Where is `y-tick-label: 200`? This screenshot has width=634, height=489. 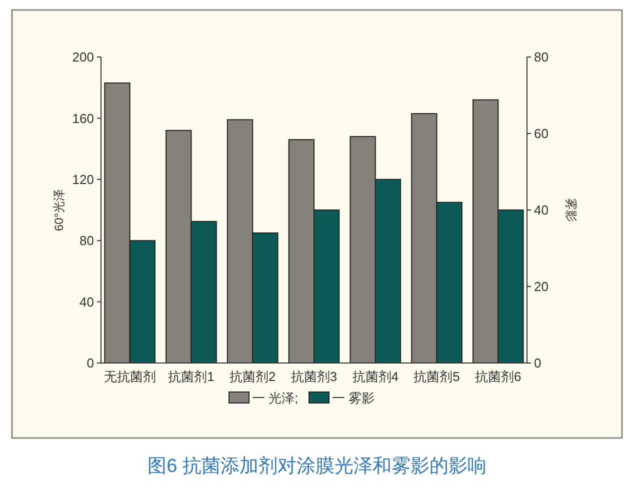
y-tick-label: 200 is located at coordinates (83, 57).